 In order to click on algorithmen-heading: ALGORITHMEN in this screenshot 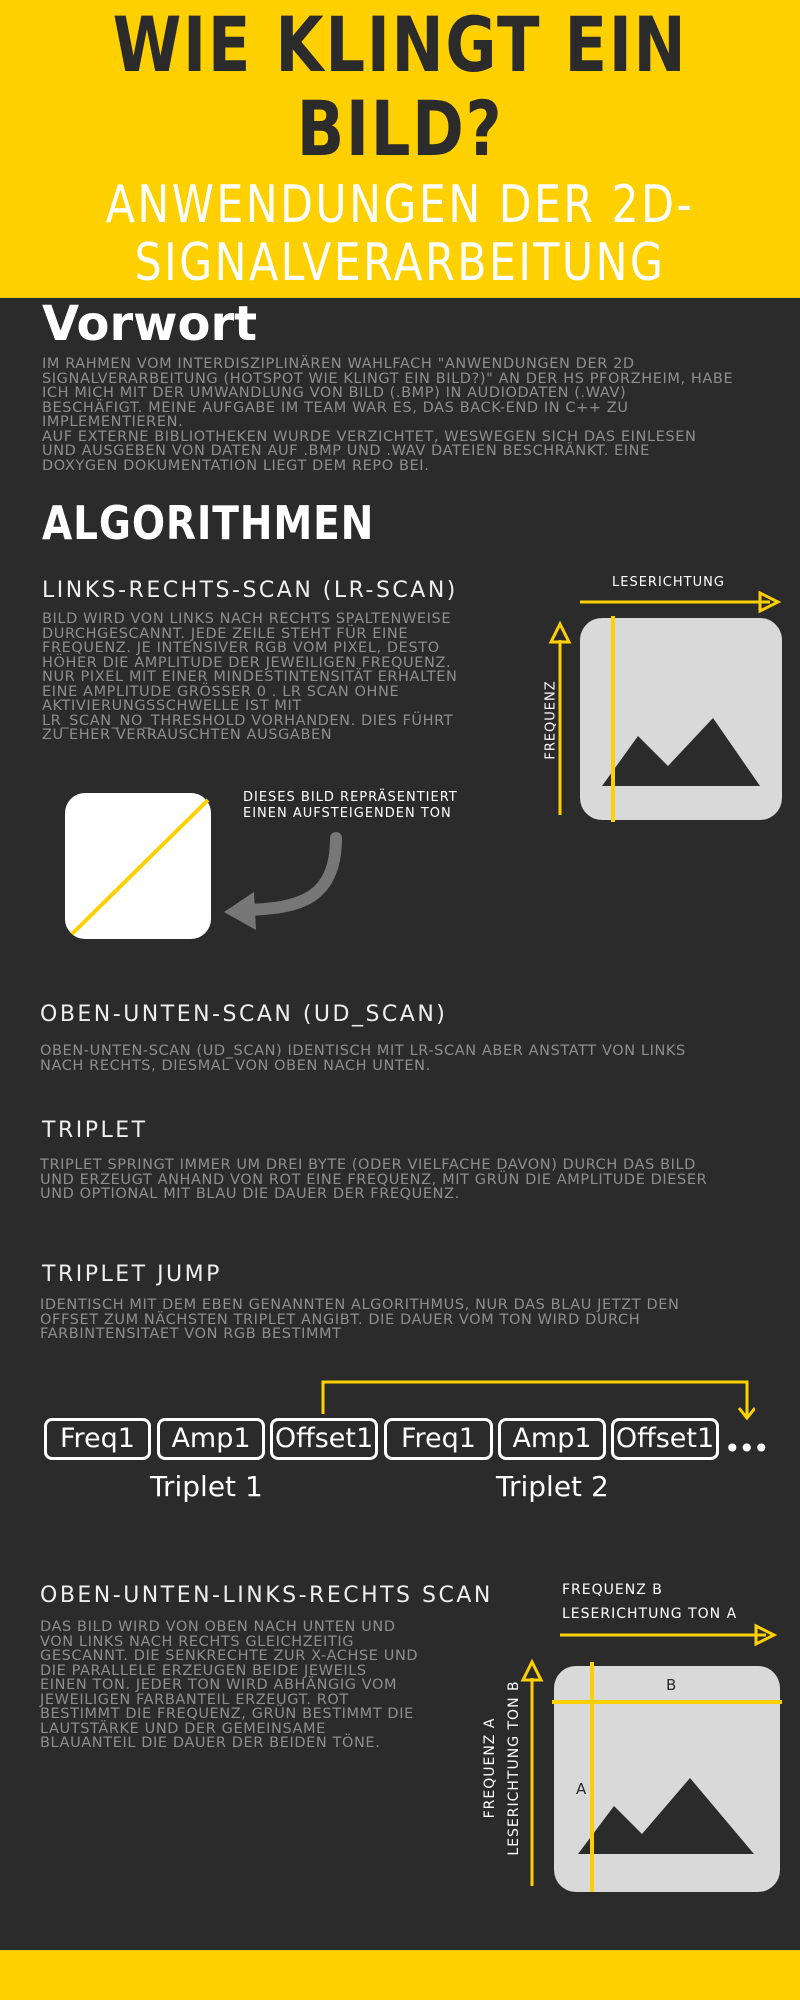, I will do `click(208, 523)`.